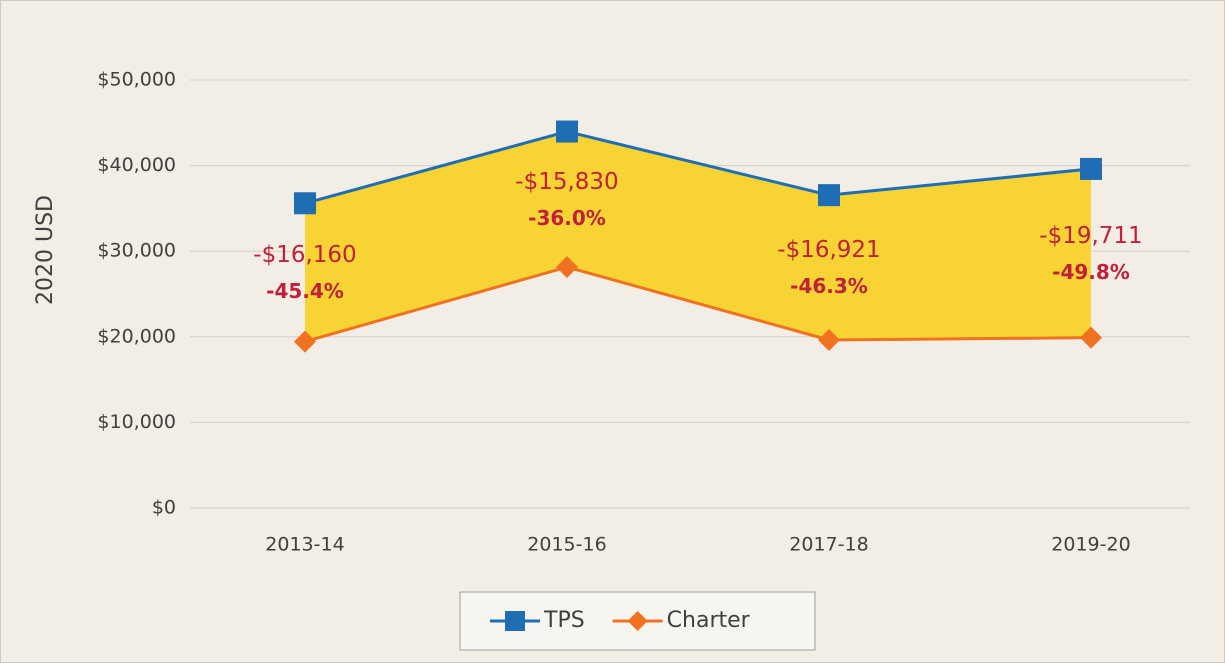 The width and height of the screenshot is (1225, 663). What do you see at coordinates (136, 80) in the screenshot?
I see `y-tick-label: $50,000` at bounding box center [136, 80].